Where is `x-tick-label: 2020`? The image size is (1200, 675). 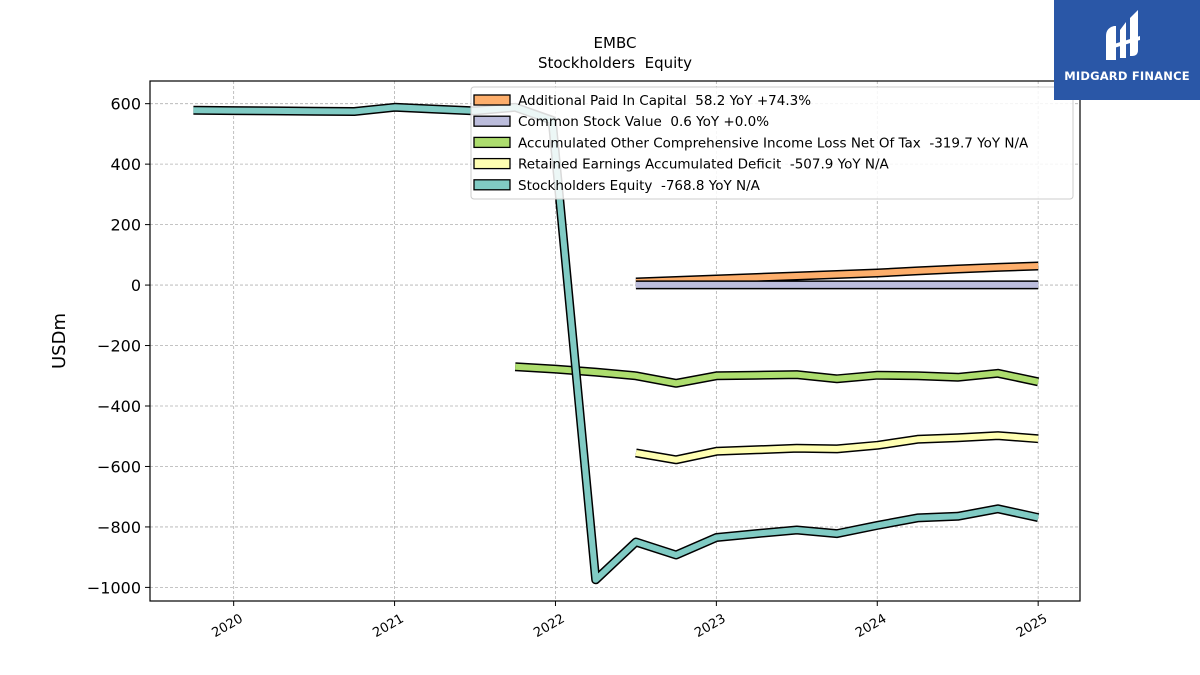
x-tick-label: 2020 is located at coordinates (228, 626).